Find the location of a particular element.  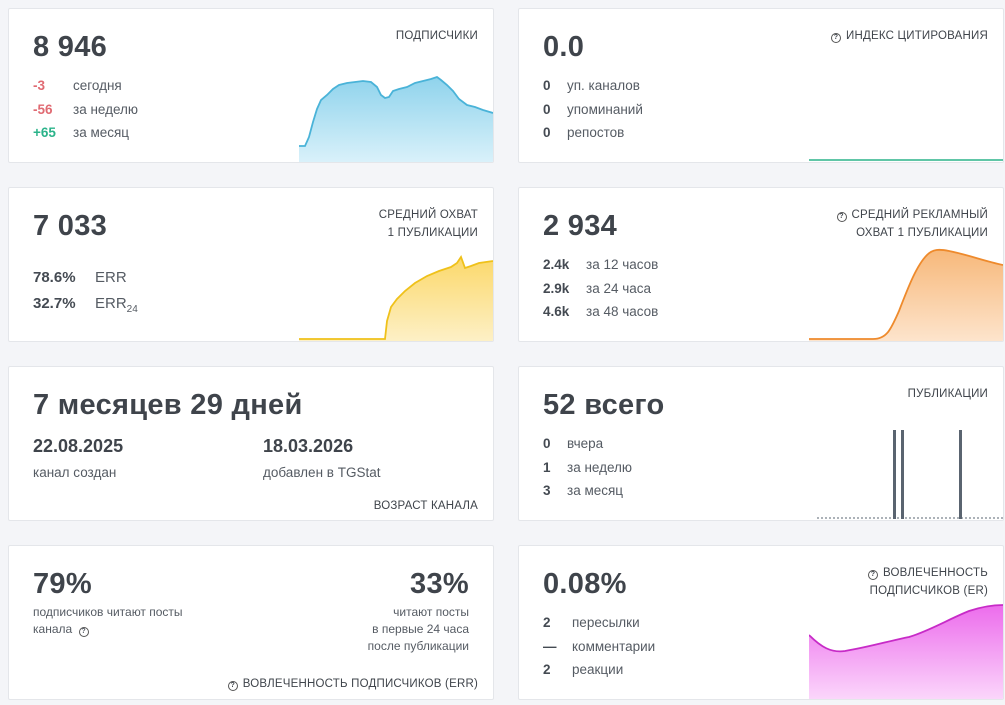

readers-percent: 79% is located at coordinates (62, 584).